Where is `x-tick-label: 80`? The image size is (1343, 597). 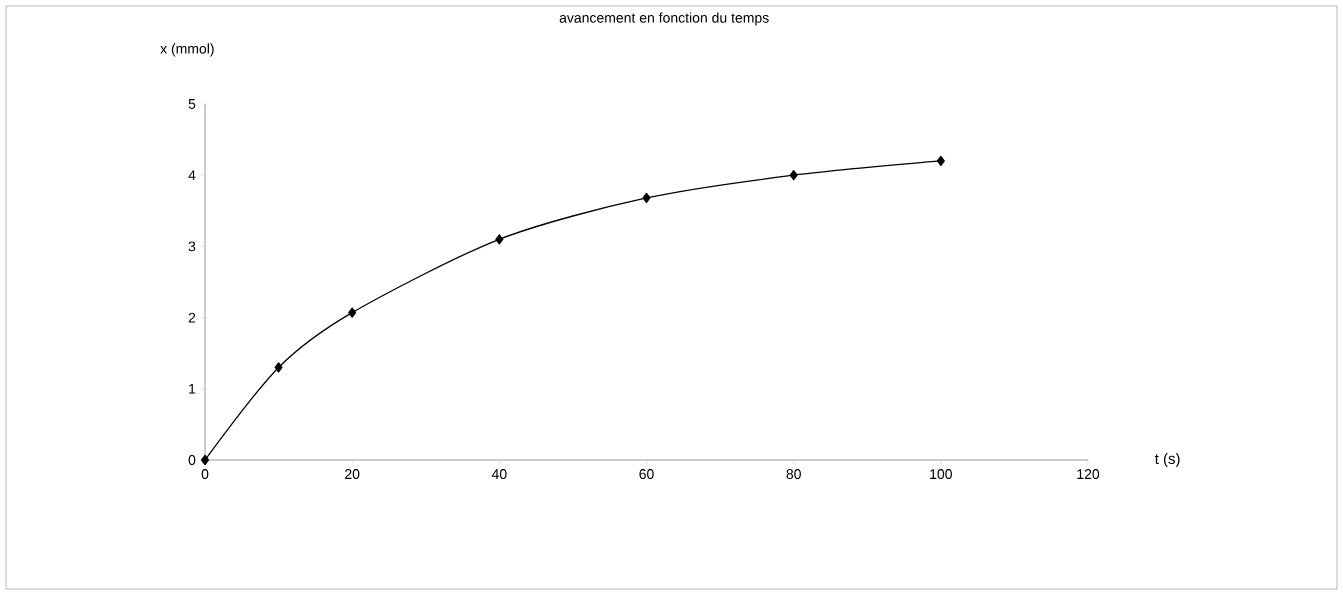
x-tick-label: 80 is located at coordinates (793, 474).